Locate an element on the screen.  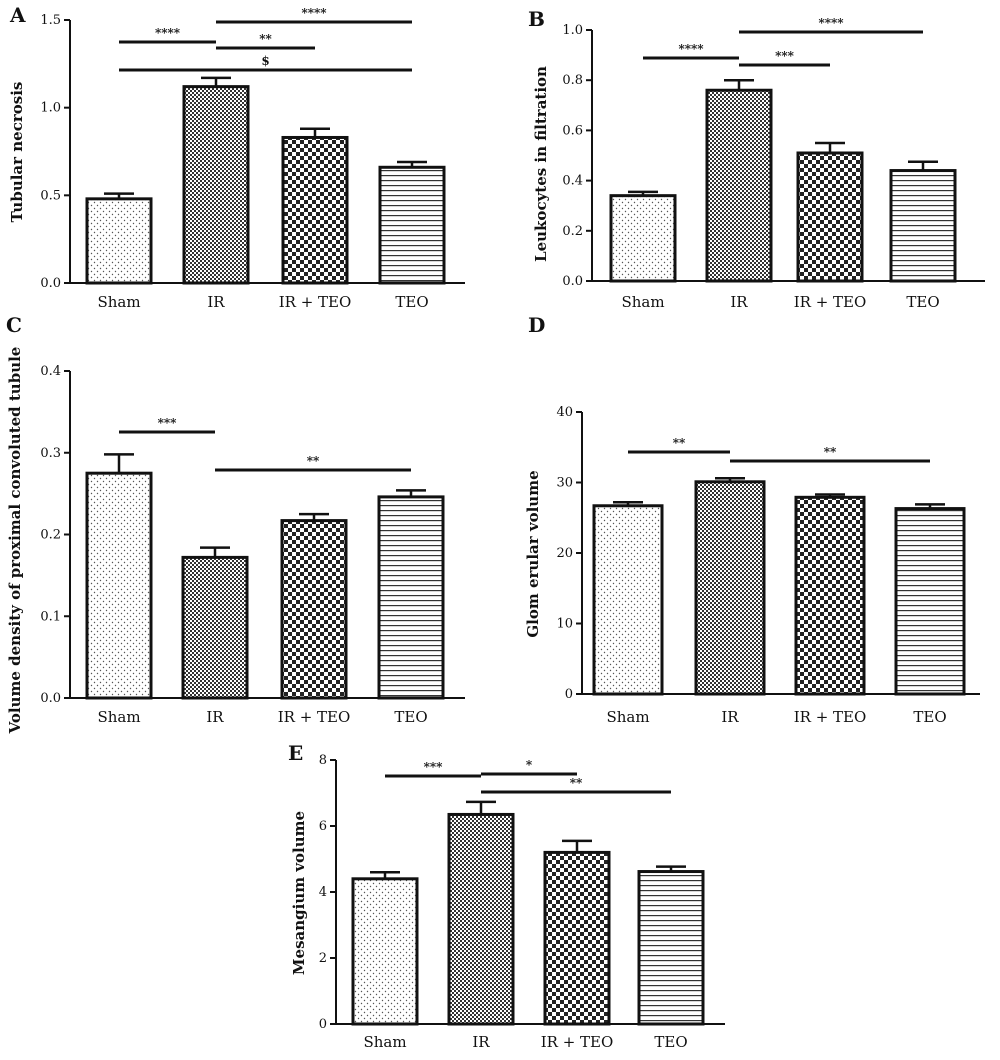
y-axis-title: Leukocytes in filtration is located at coordinates (541, 164).